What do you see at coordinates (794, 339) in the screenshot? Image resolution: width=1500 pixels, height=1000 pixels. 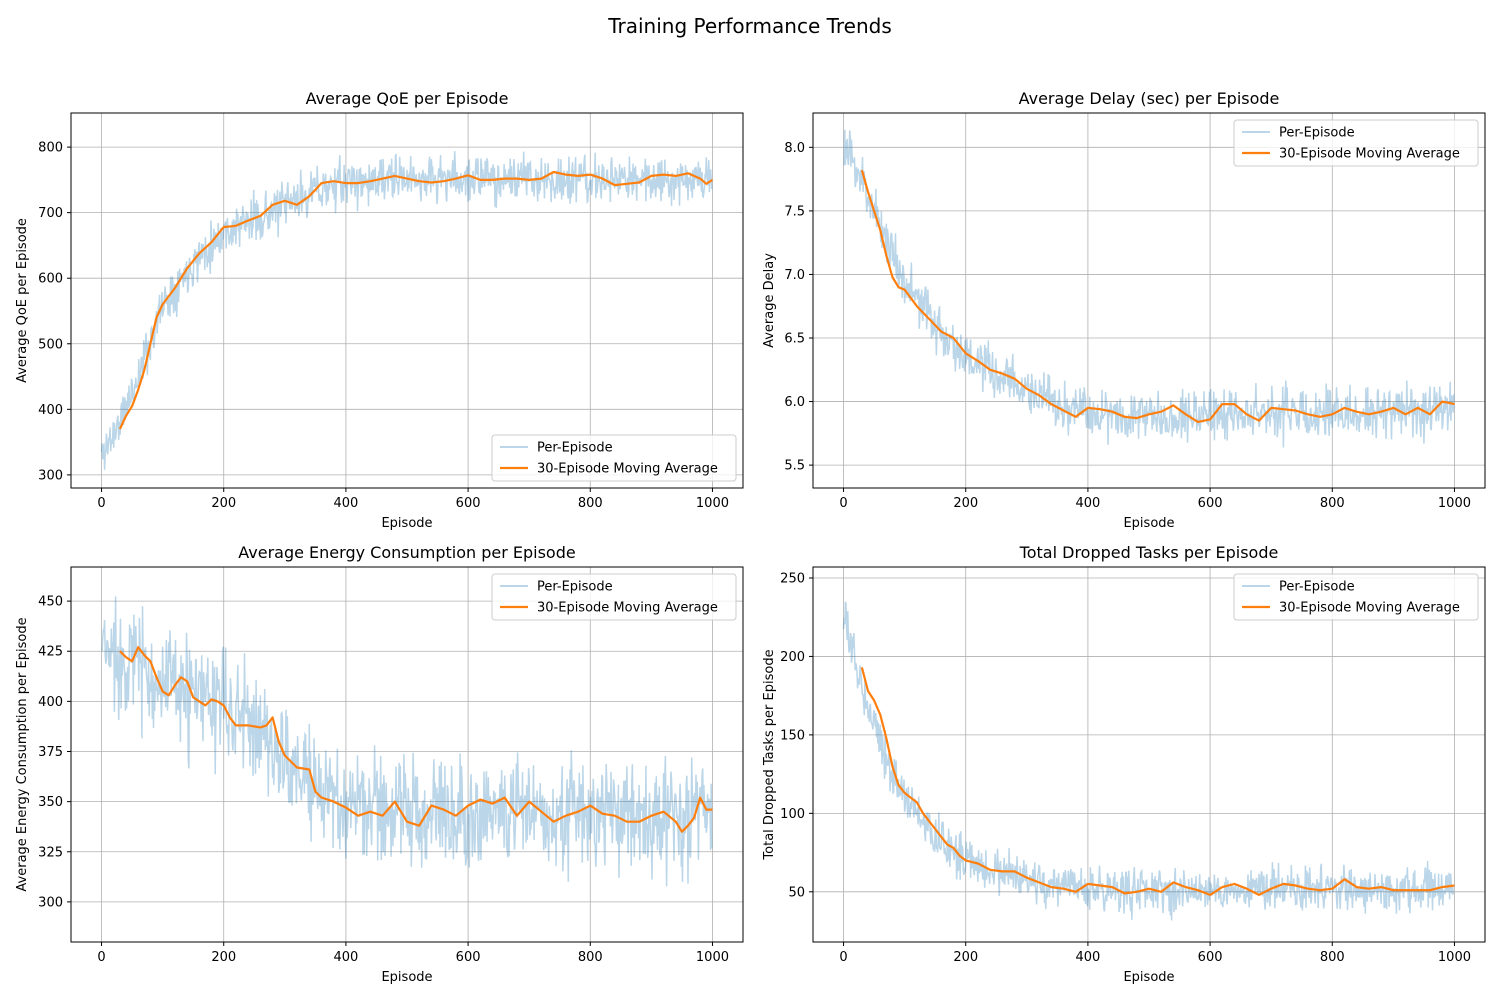 I see `y-tick-label: 6.5` at bounding box center [794, 339].